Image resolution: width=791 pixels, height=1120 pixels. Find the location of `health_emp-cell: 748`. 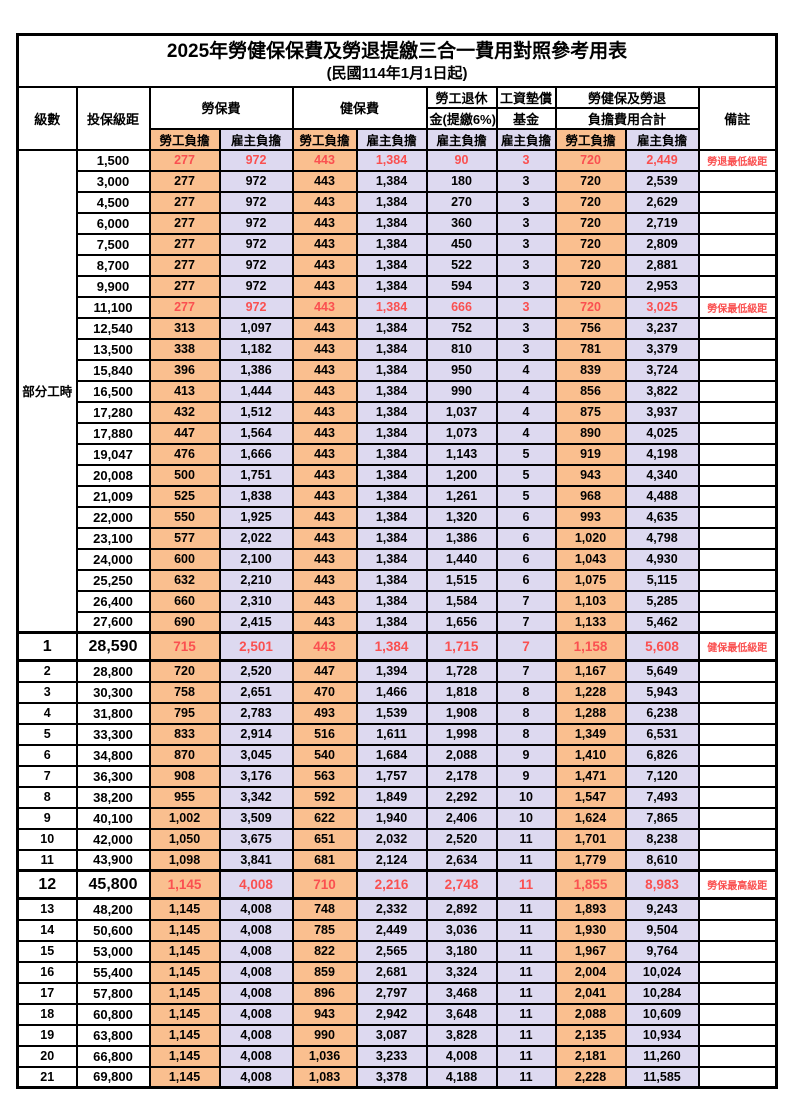

health_emp-cell: 748 is located at coordinates (324, 909).